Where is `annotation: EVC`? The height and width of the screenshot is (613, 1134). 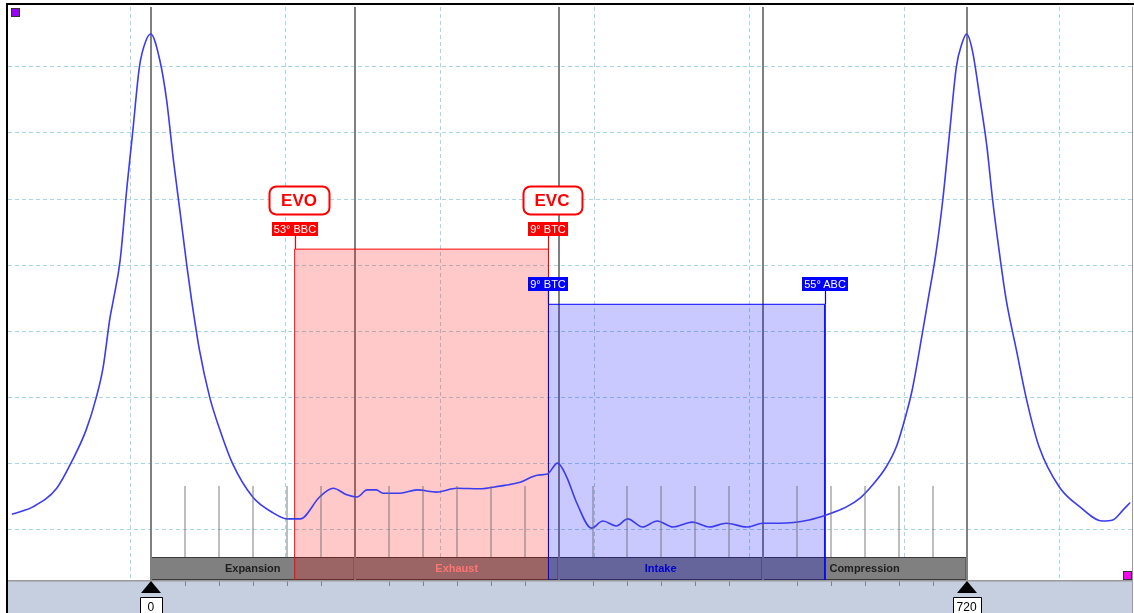
annotation: EVC is located at coordinates (552, 200).